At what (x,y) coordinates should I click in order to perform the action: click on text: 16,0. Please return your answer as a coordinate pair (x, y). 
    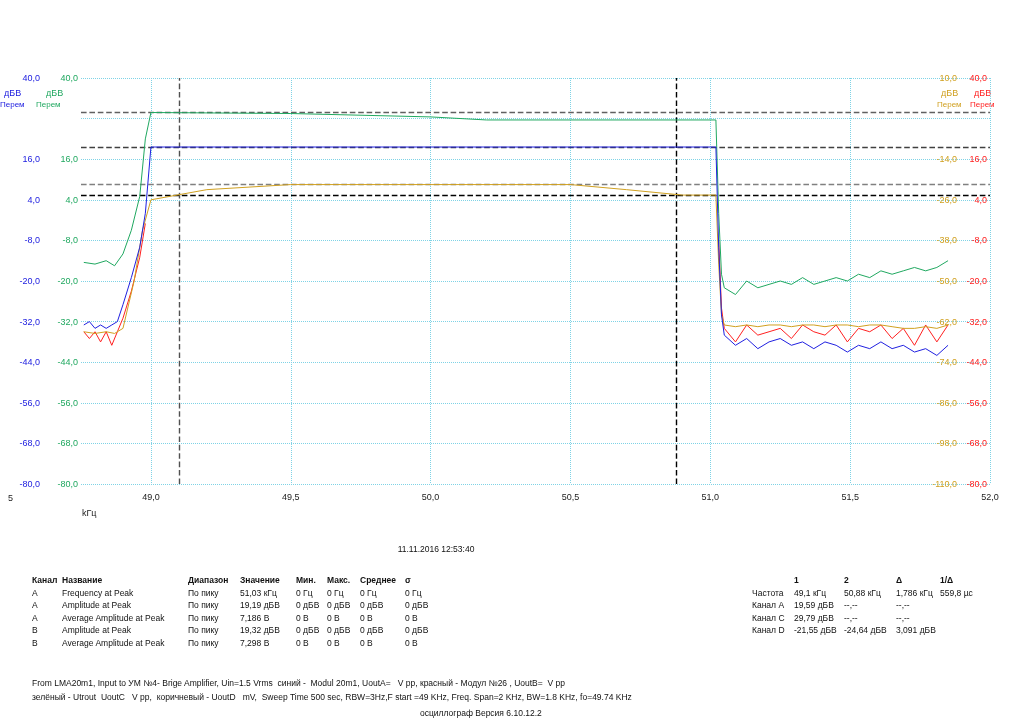
    Looking at the image, I should click on (69, 159).